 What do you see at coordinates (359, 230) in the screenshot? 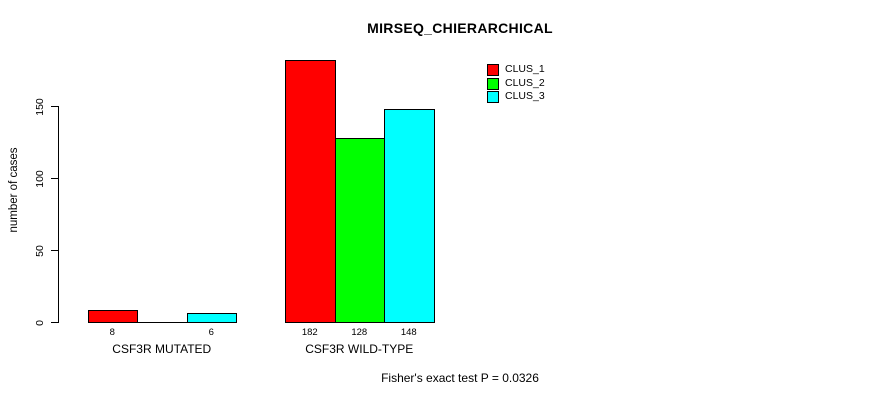
I see `bar-clus_2-group2` at bounding box center [359, 230].